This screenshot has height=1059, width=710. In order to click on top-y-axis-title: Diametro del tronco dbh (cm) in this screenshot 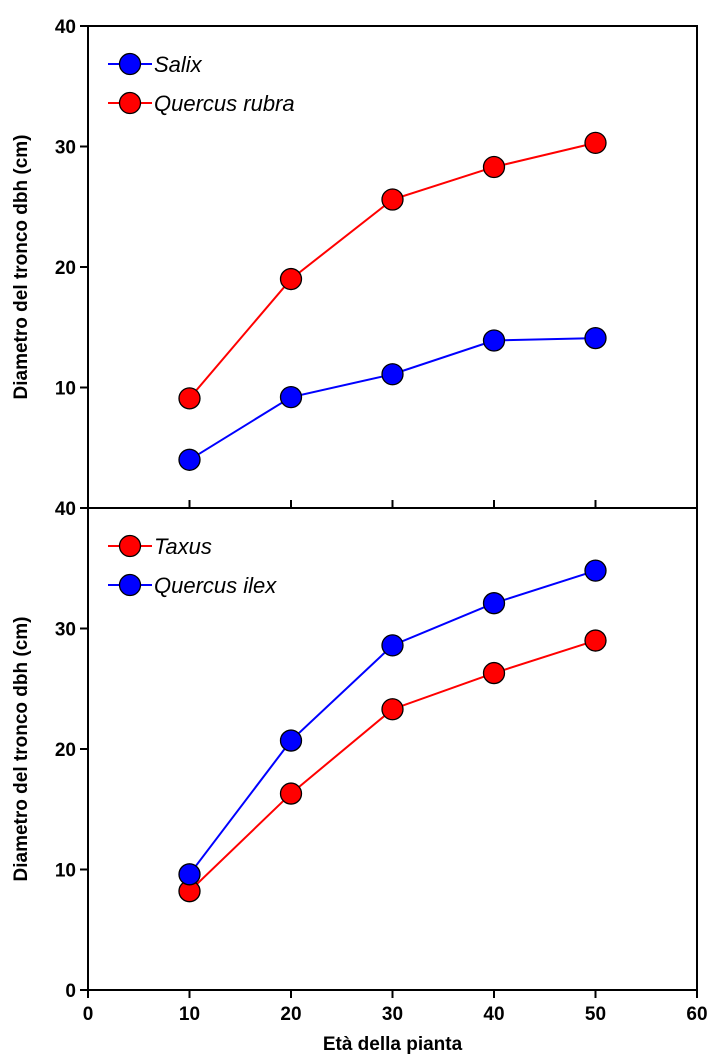, I will do `click(21, 267)`.